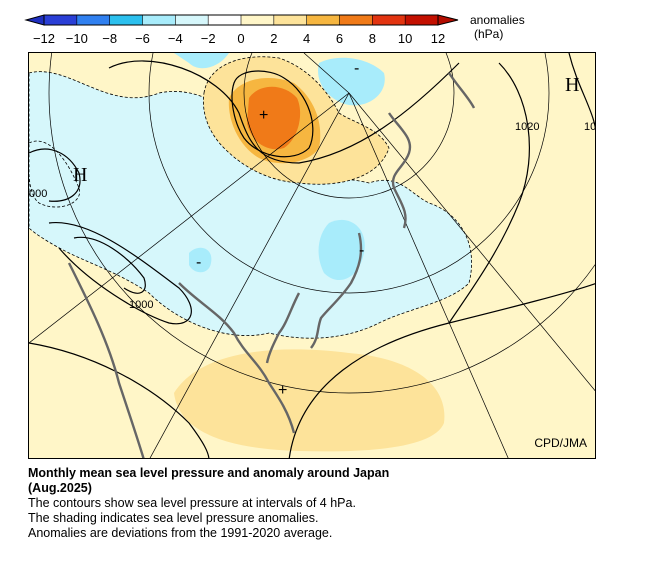  Describe the element at coordinates (60, 488) in the screenshot. I see `caption-period: (Aug.2025)` at that location.